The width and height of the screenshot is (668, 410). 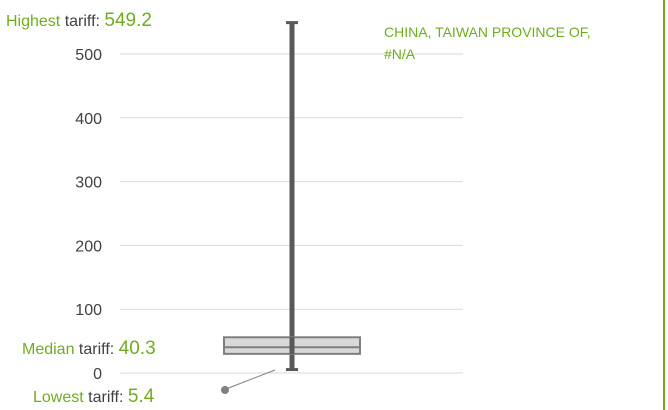 I want to click on median-label-prefix: Median, so click(x=48, y=349).